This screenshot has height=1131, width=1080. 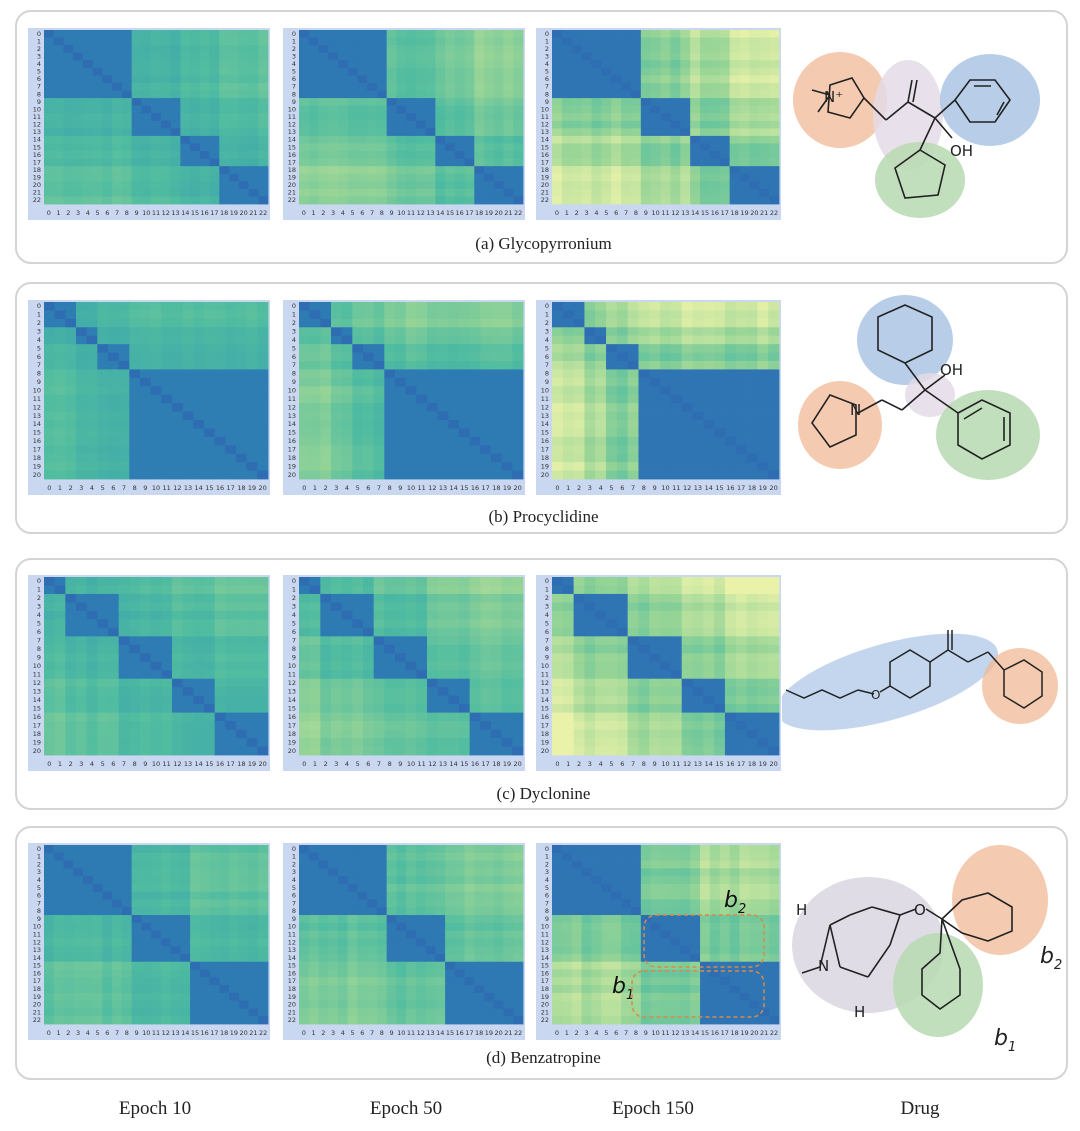 I want to click on caption-b: (b) Procyclidine, so click(x=543, y=516).